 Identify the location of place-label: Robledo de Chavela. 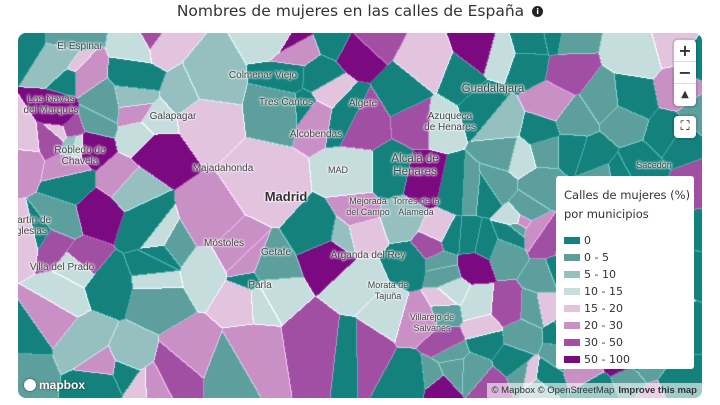
(80, 156).